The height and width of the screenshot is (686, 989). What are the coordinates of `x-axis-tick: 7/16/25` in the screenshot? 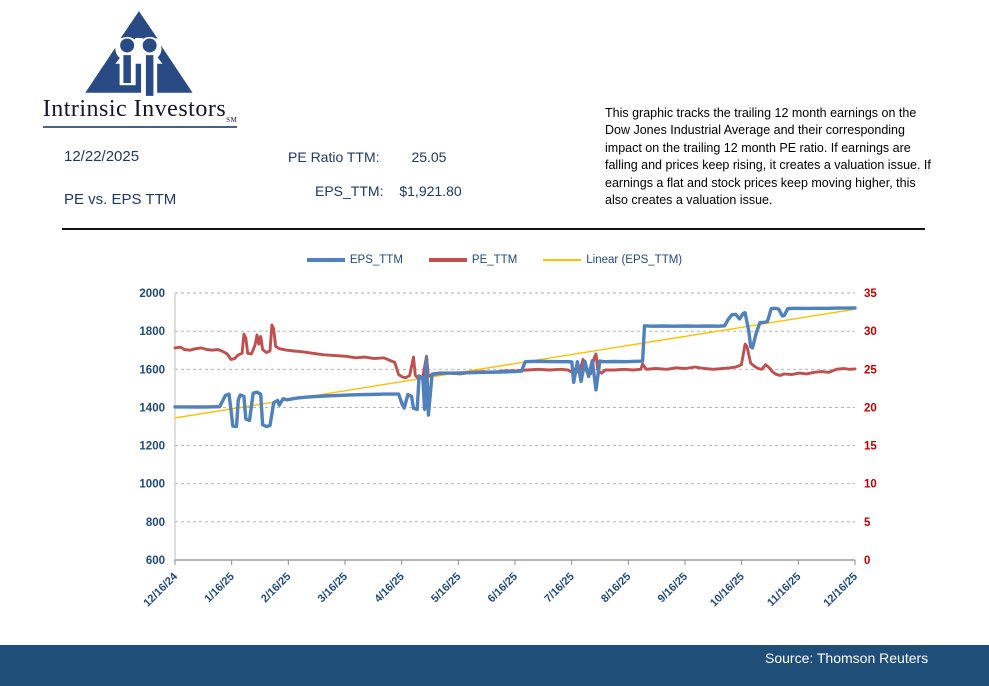 It's located at (559, 588).